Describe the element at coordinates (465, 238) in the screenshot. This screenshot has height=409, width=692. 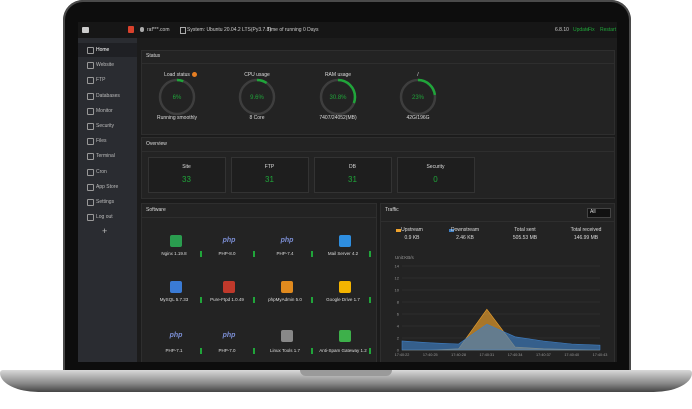
I see `stat-value: 2.46 KB` at that location.